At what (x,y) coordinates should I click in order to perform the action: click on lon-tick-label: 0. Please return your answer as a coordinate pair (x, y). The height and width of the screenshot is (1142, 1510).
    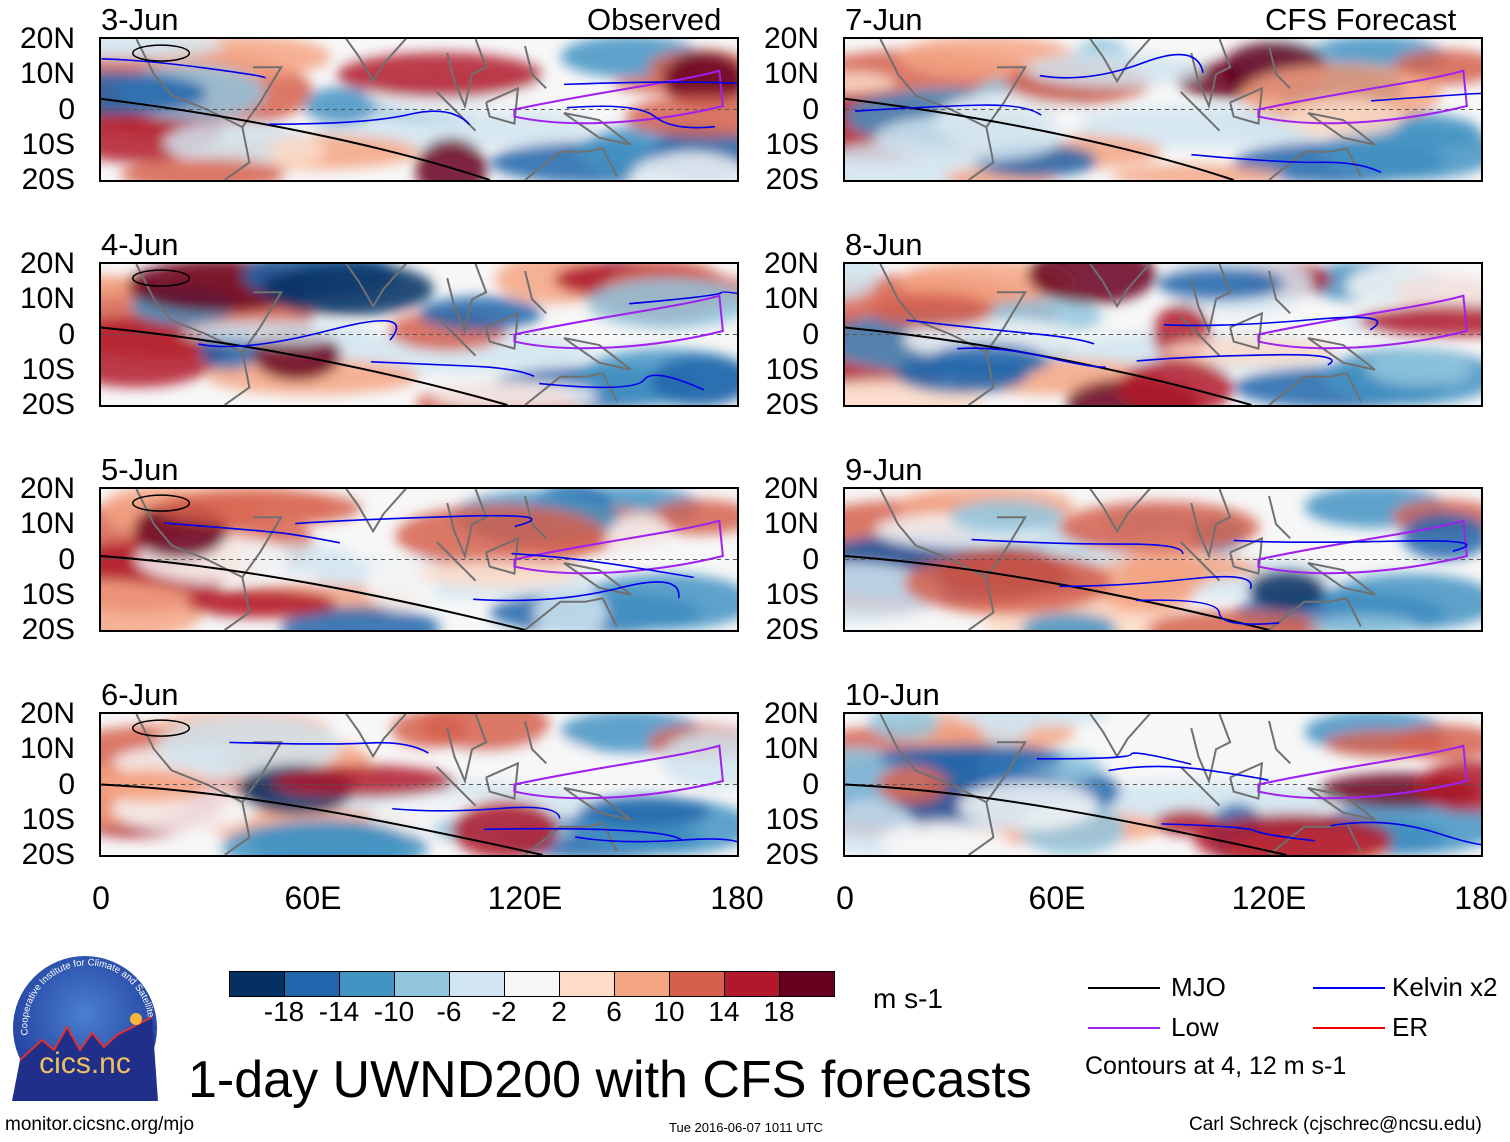
    Looking at the image, I should click on (101, 898).